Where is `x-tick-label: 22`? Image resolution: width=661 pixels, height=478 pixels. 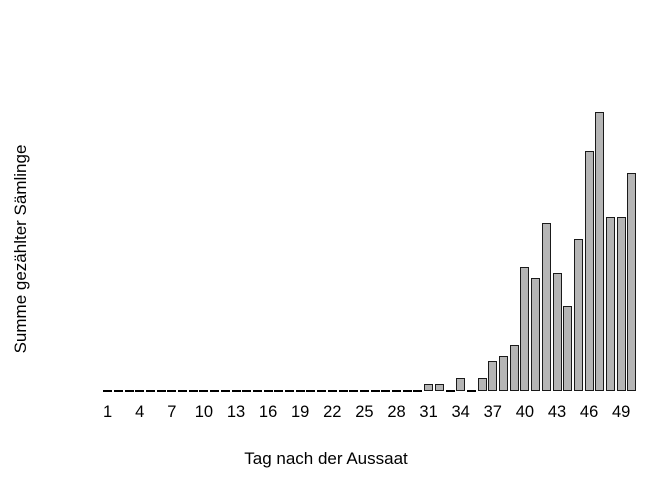
x-tick-label: 22 is located at coordinates (332, 412).